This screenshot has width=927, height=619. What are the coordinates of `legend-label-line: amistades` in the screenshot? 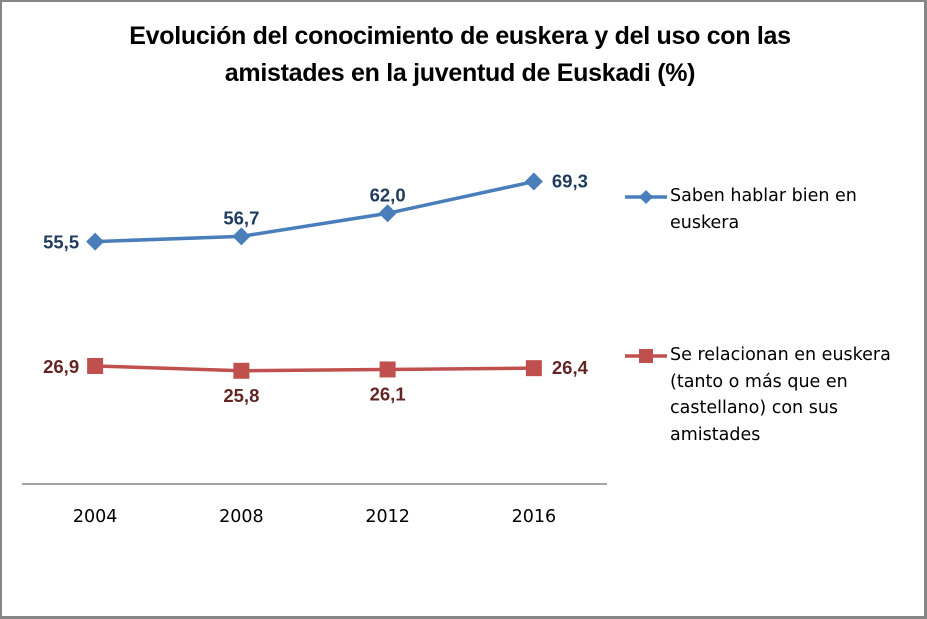 It's located at (715, 434).